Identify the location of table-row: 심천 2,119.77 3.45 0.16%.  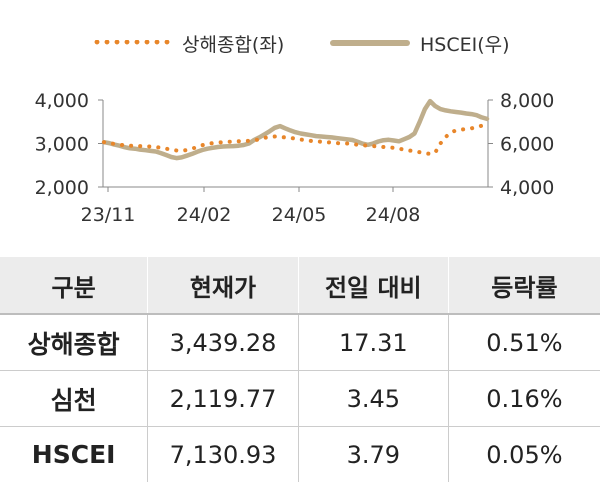
(300, 399).